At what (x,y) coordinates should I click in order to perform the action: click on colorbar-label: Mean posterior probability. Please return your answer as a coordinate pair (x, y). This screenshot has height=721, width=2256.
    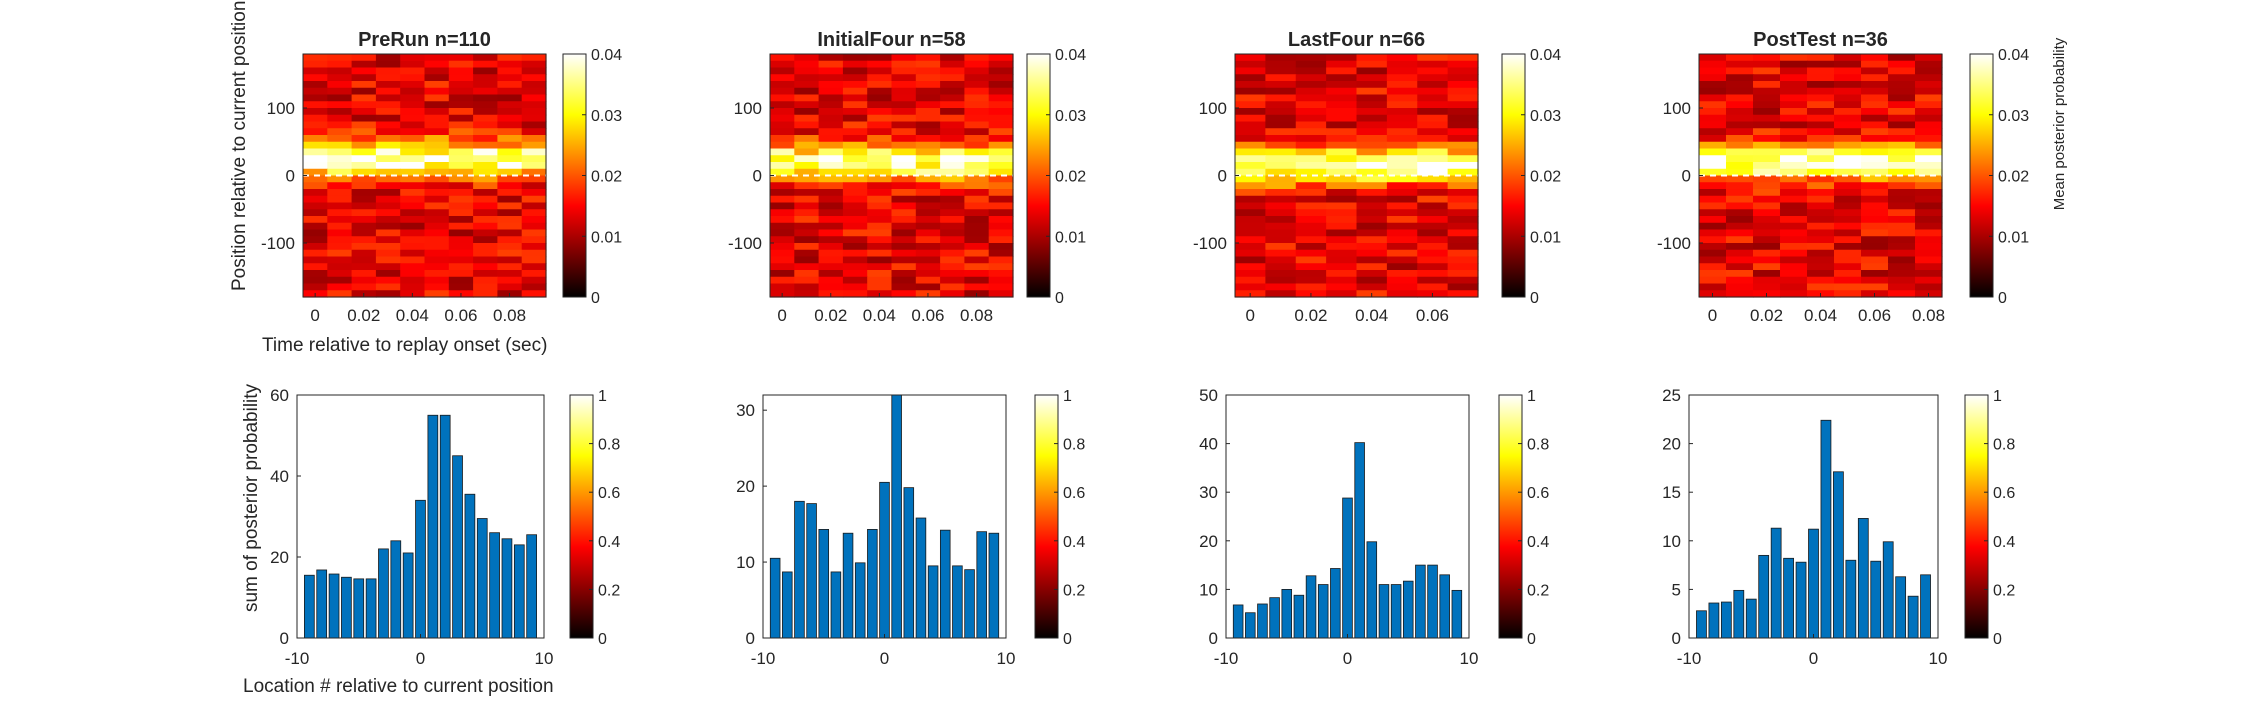
    Looking at the image, I should click on (2059, 123).